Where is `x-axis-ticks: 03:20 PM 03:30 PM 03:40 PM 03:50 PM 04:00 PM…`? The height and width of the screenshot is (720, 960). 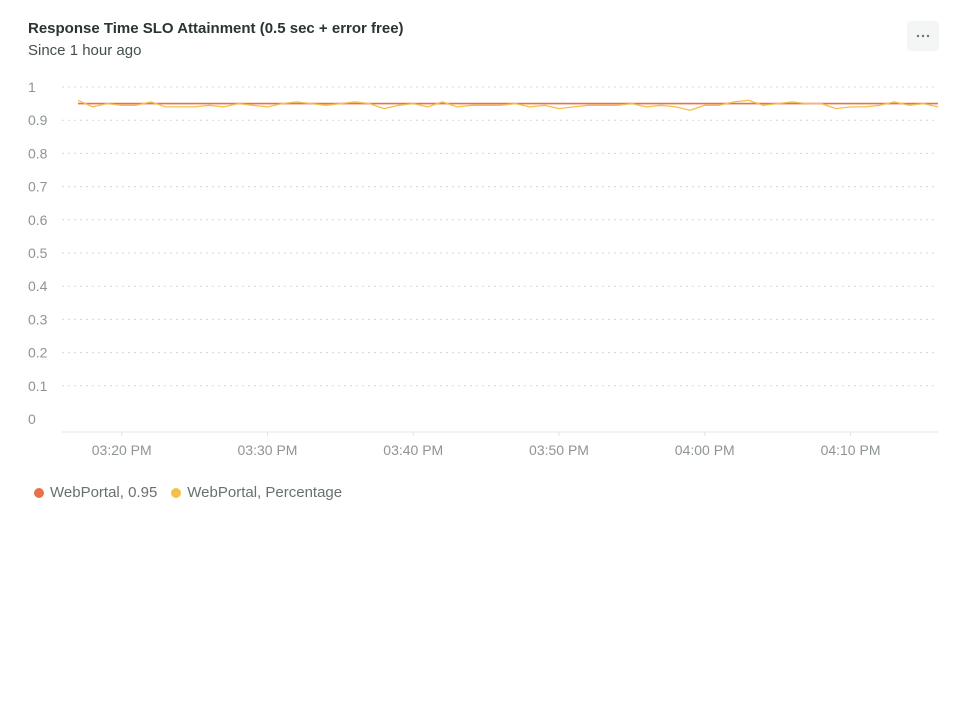 x-axis-ticks: 03:20 PM 03:30 PM 03:40 PM 03:50 PM 04:00 PM… is located at coordinates (486, 445).